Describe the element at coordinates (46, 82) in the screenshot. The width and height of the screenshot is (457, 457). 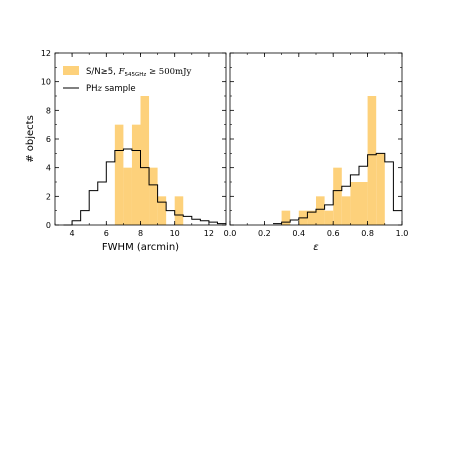
I see `y-tick-label: 10` at that location.